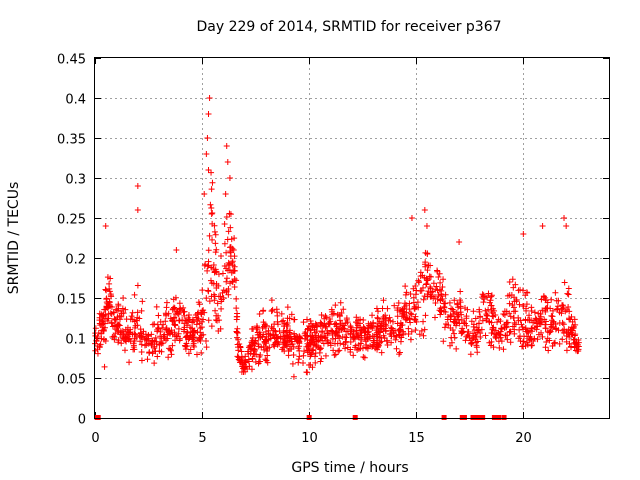 The image size is (640, 480). What do you see at coordinates (202, 438) in the screenshot?
I see `x-tick-label: 5` at bounding box center [202, 438].